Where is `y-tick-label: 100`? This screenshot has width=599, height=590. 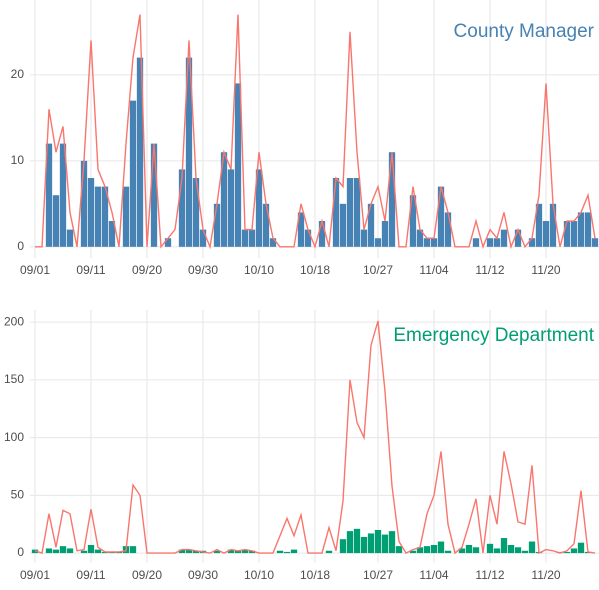 y-tick-label: 100 is located at coordinates (14, 437).